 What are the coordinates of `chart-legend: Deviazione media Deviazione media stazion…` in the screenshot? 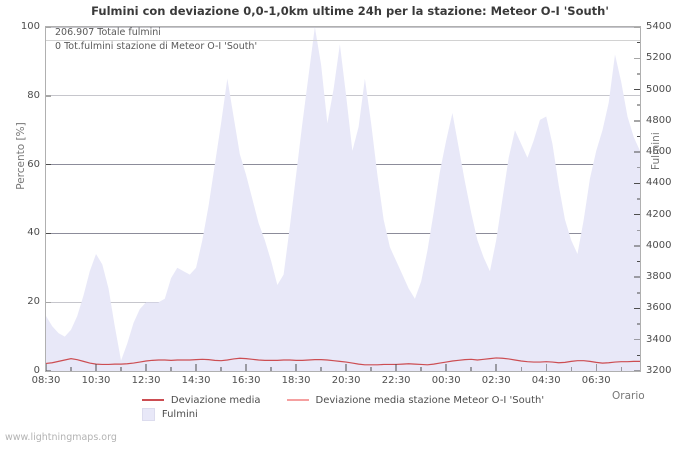 It's located at (343, 408).